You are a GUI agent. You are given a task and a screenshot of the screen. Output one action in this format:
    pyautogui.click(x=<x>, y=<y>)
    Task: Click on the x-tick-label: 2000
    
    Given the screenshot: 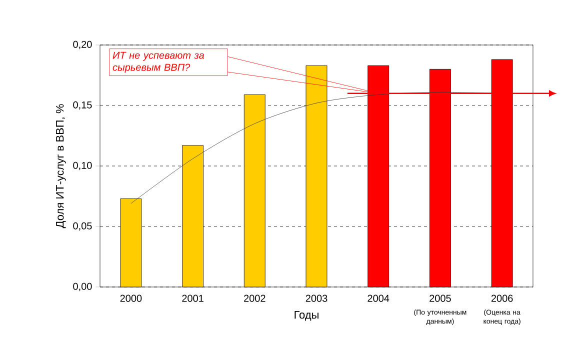 What is the action you would take?
    pyautogui.click(x=131, y=298)
    